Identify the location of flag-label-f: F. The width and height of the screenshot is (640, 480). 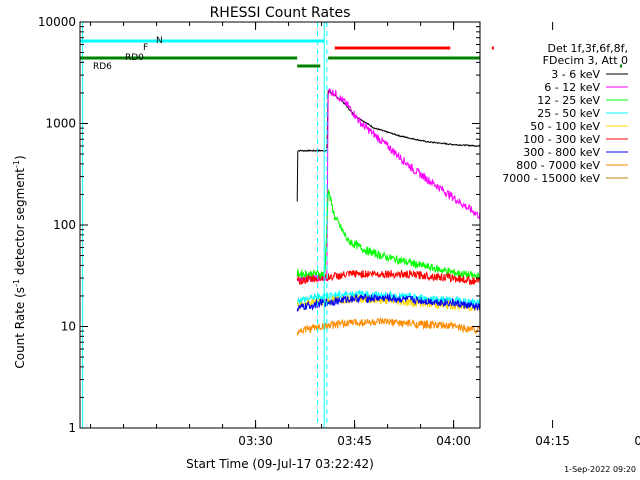
(145, 48).